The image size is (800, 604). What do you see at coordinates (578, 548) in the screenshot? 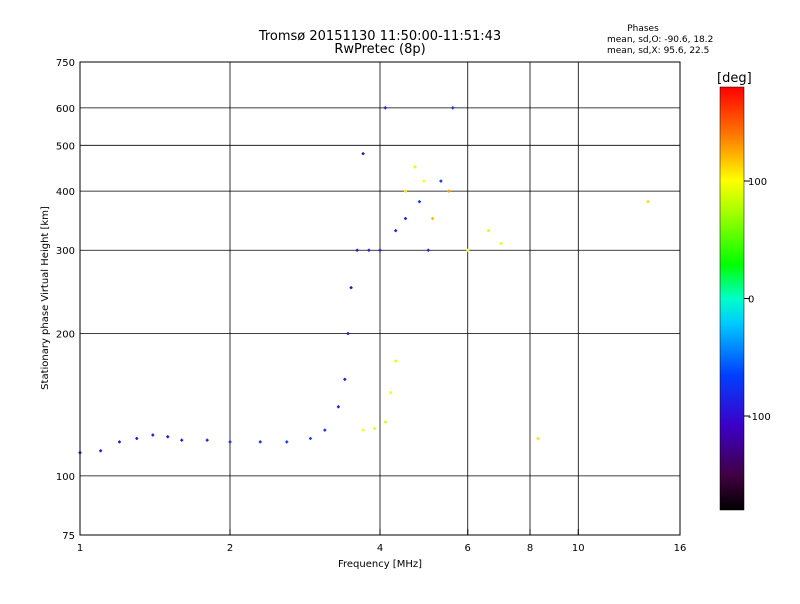
I see `x-tick-label: 10` at bounding box center [578, 548].